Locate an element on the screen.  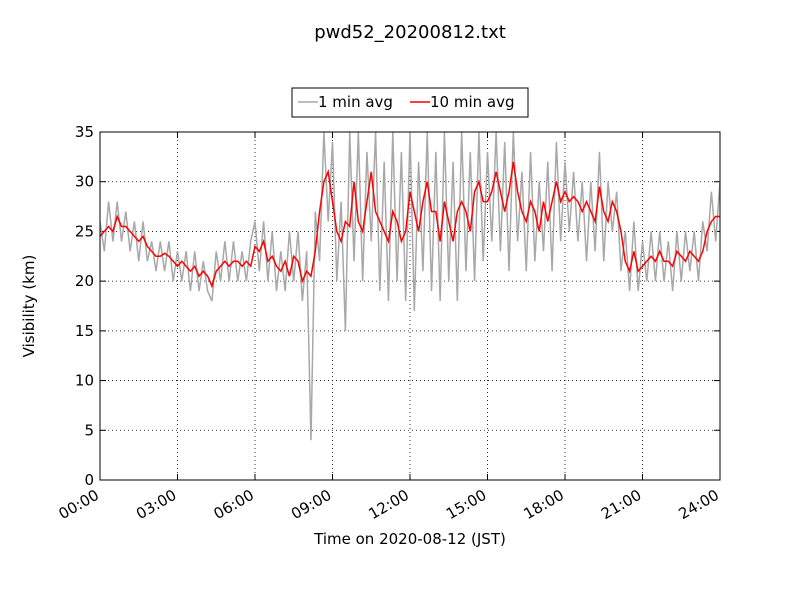
legend-label: 10 min avg is located at coordinates (472, 102).